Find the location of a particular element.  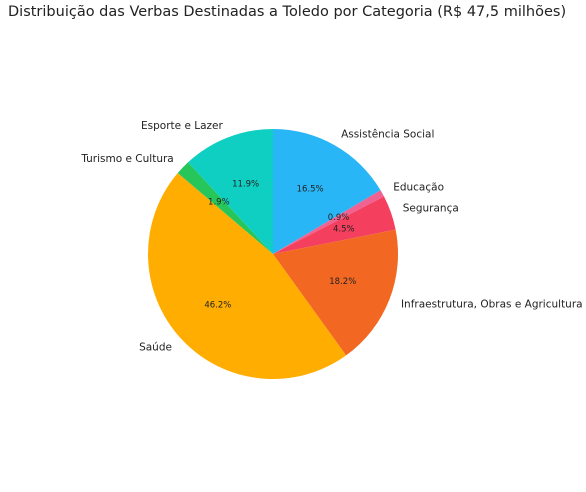

pie-slice-educacao is located at coordinates (328, 222).